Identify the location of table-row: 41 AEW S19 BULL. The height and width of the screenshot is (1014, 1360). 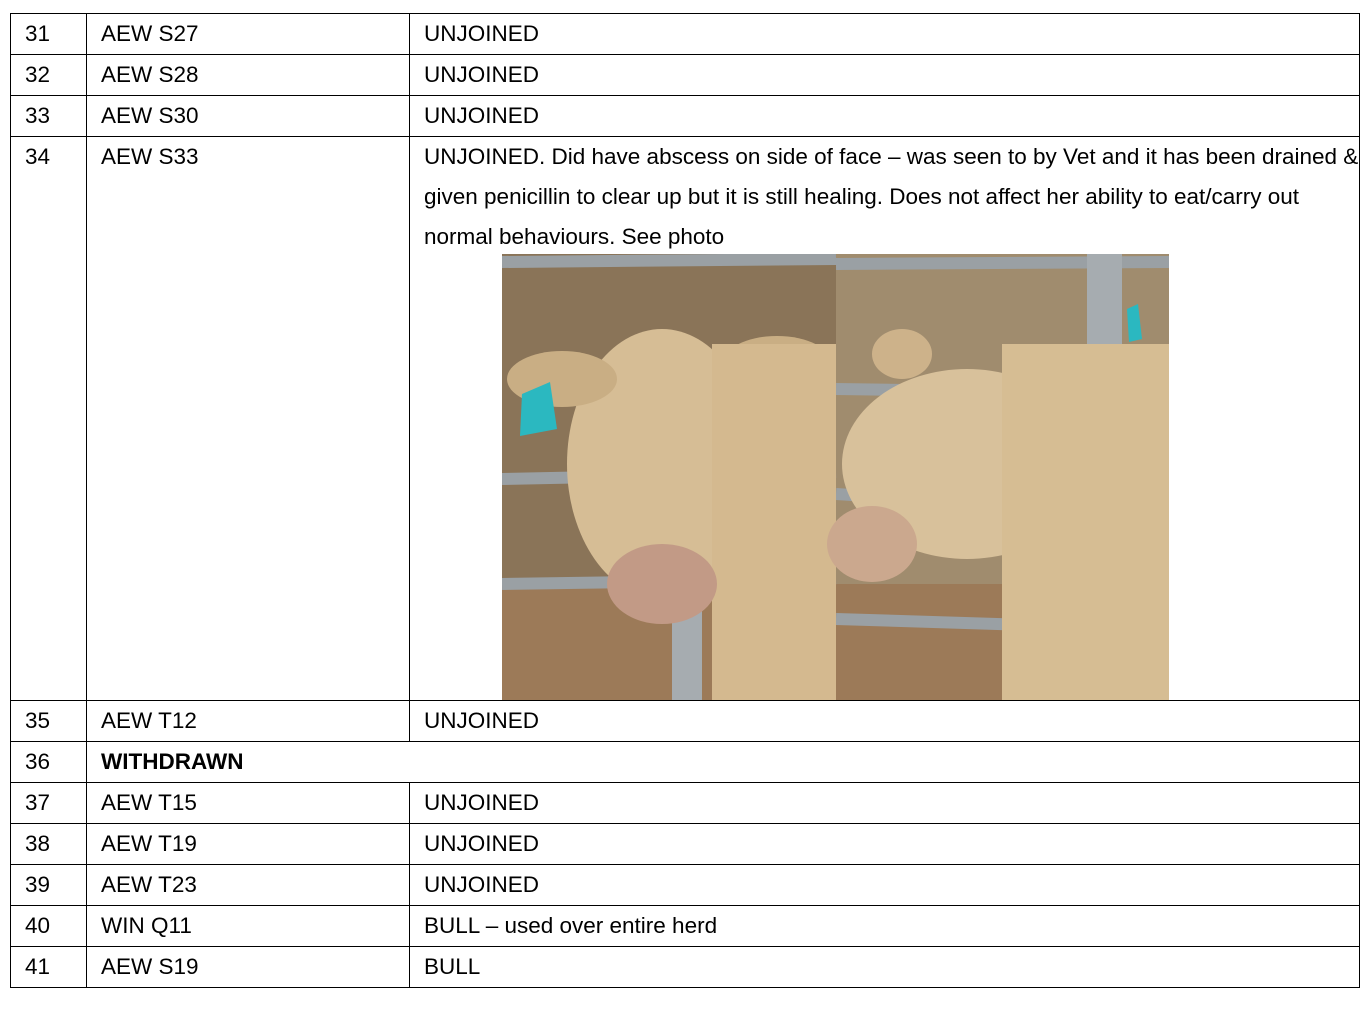
(685, 967).